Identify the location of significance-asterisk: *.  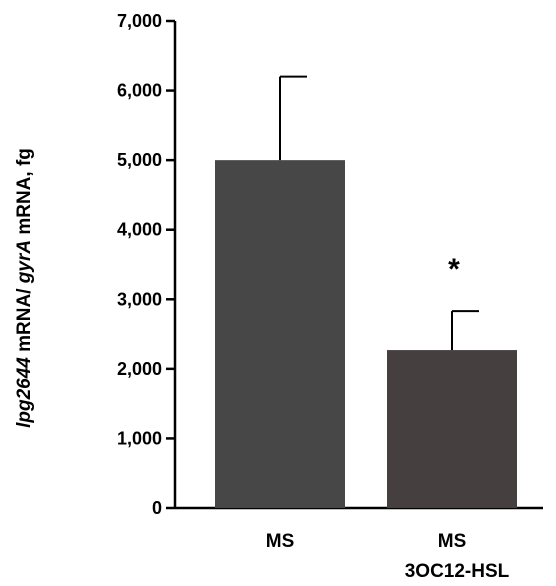
(454, 269).